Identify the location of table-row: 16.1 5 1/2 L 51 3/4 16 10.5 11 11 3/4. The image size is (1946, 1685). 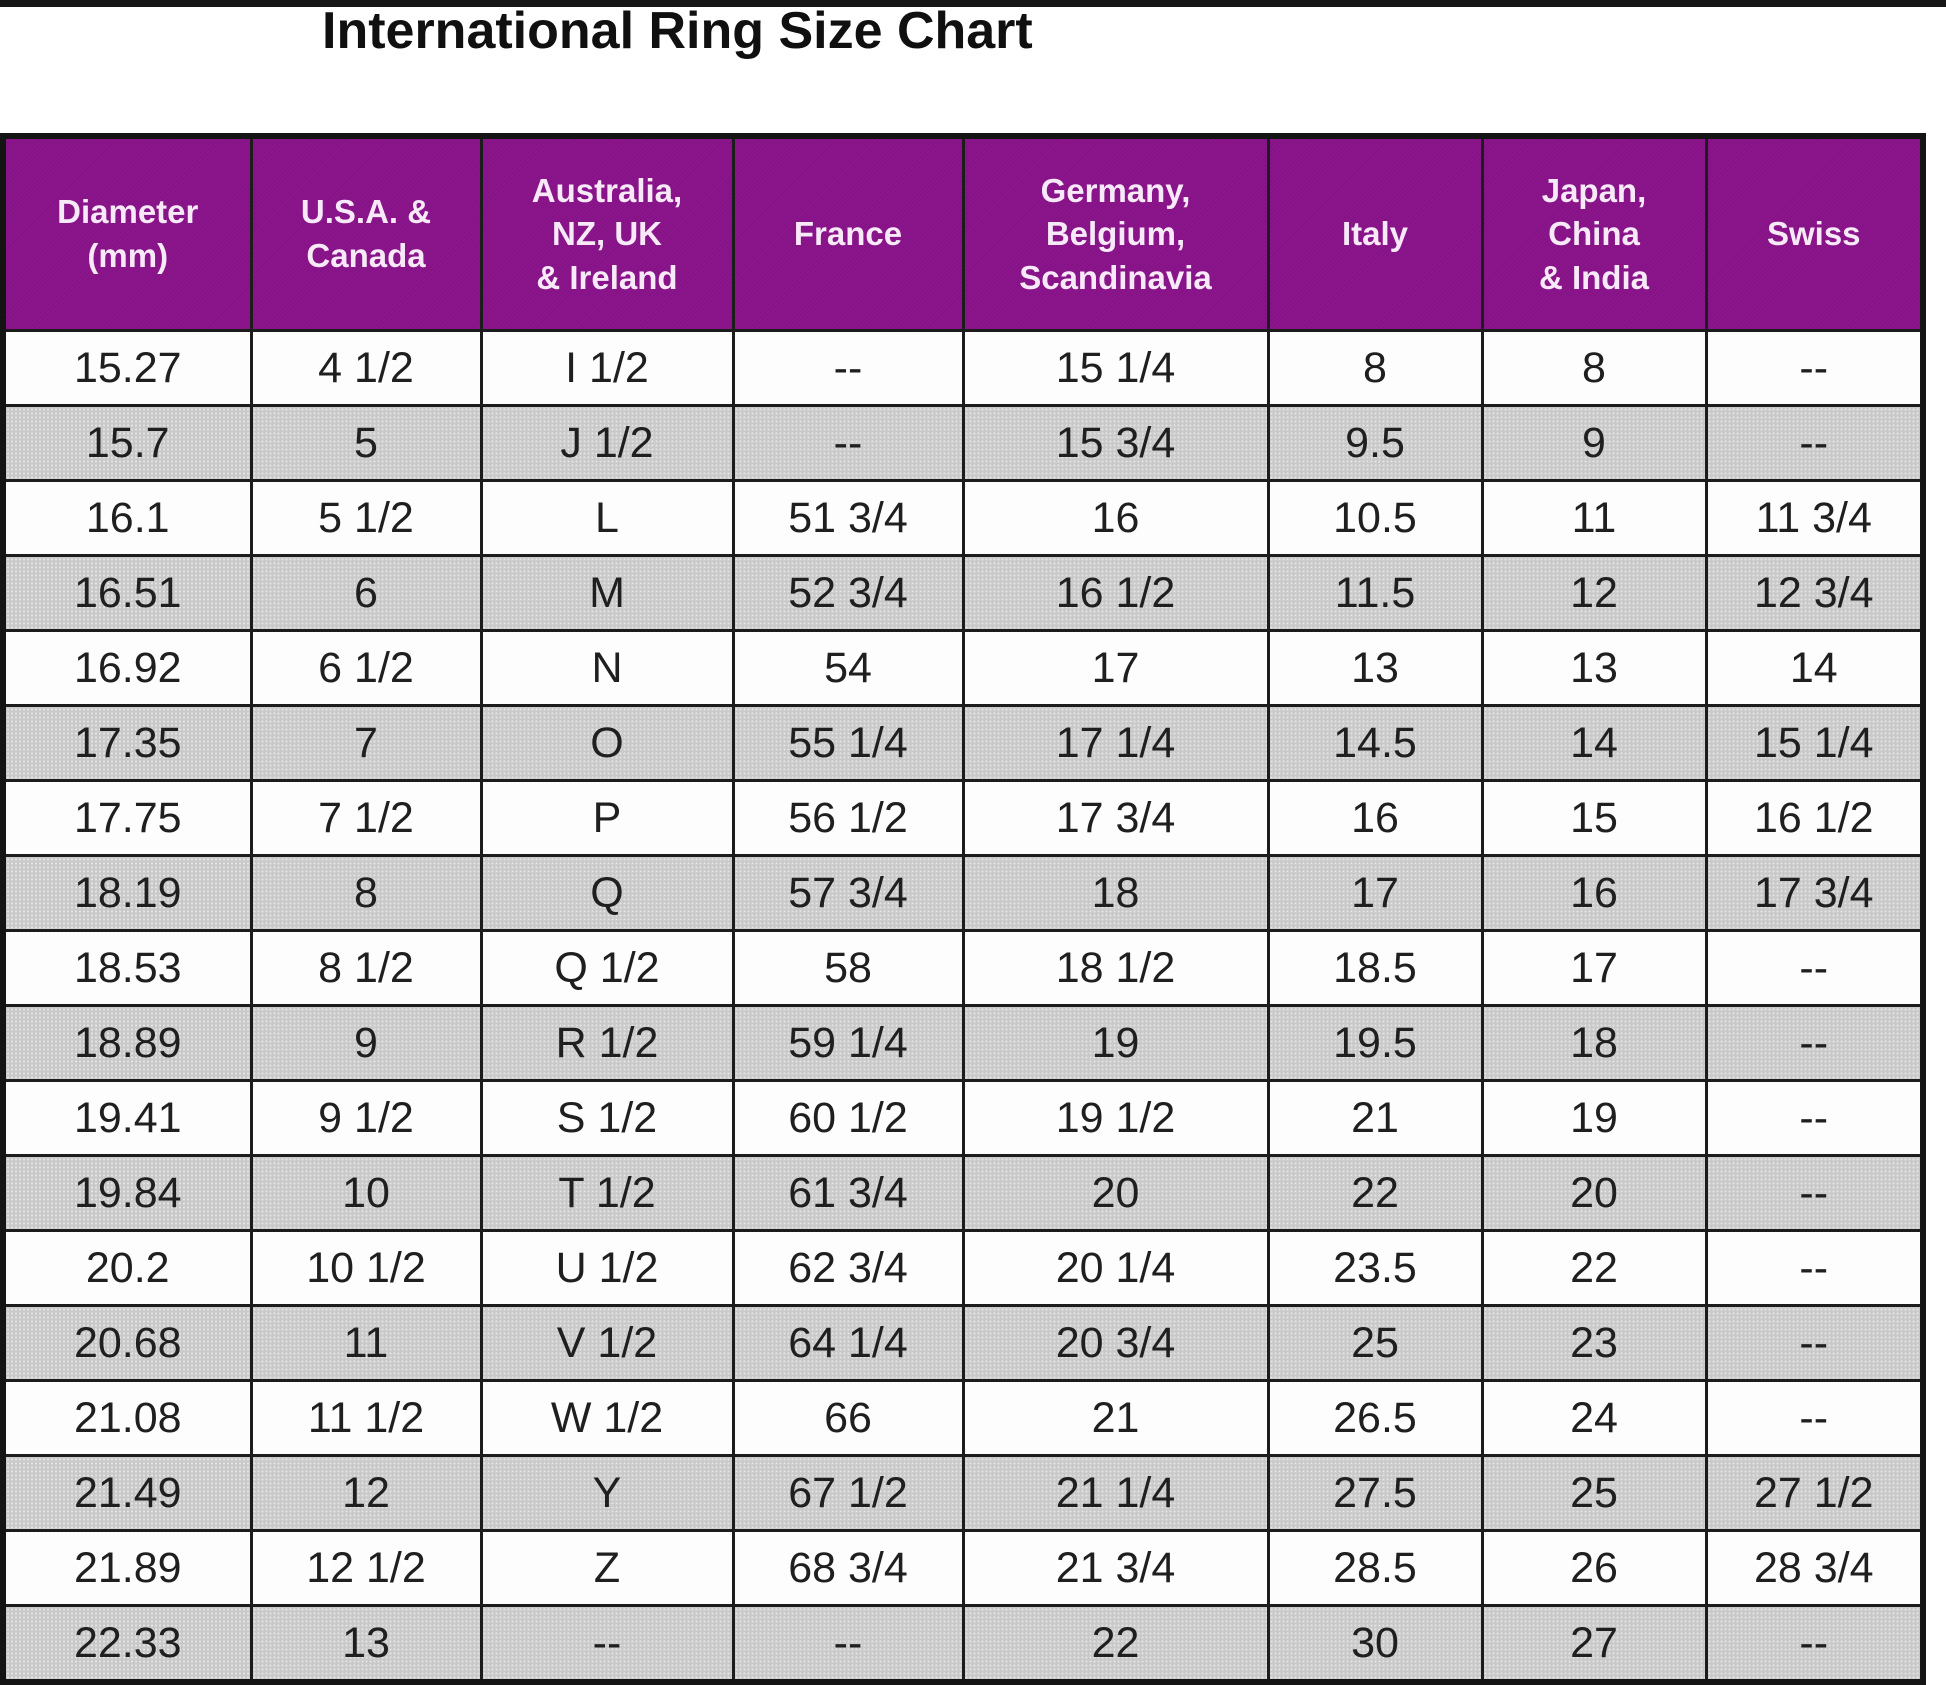
(963, 518).